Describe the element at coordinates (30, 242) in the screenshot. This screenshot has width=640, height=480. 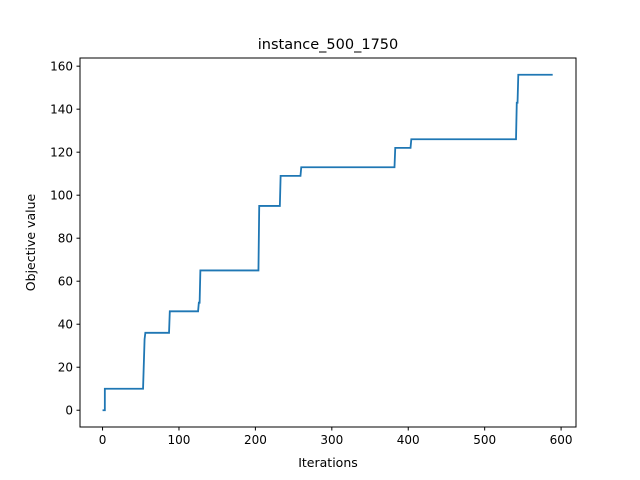
I see `y-axis-label: Objective value` at that location.